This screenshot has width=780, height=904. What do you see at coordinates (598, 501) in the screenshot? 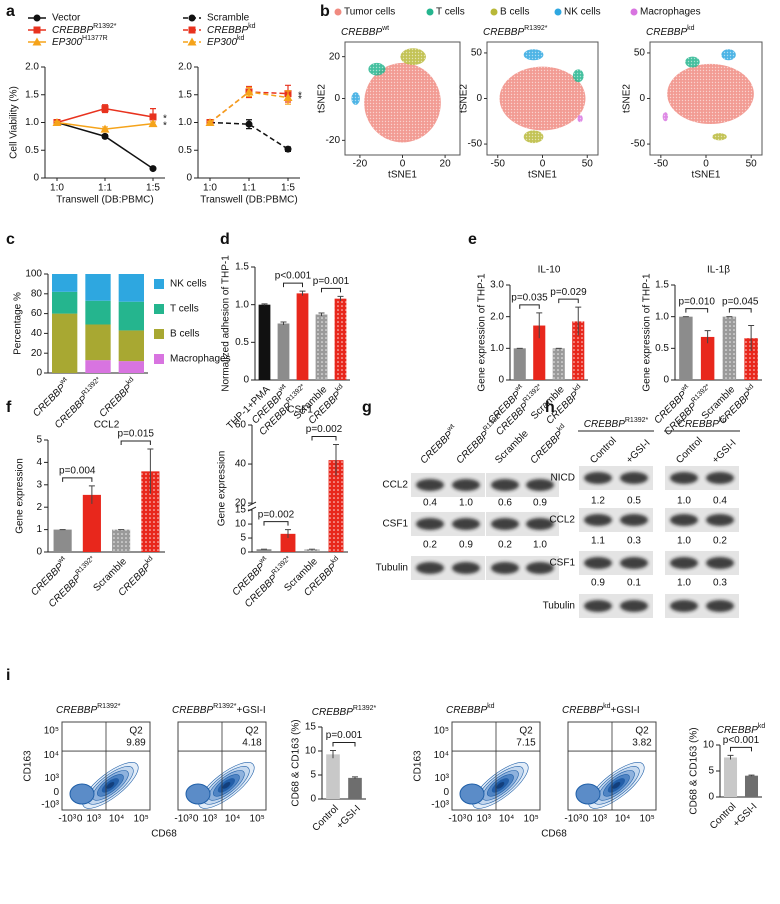
I see `band-quantification: 1.2` at bounding box center [598, 501].